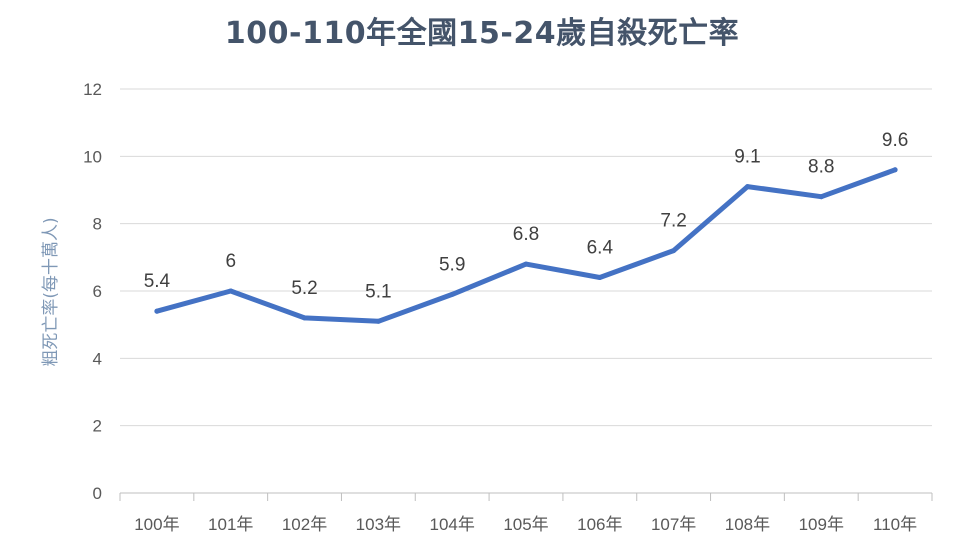  What do you see at coordinates (378, 524) in the screenshot?
I see `x-tick-label: 103年` at bounding box center [378, 524].